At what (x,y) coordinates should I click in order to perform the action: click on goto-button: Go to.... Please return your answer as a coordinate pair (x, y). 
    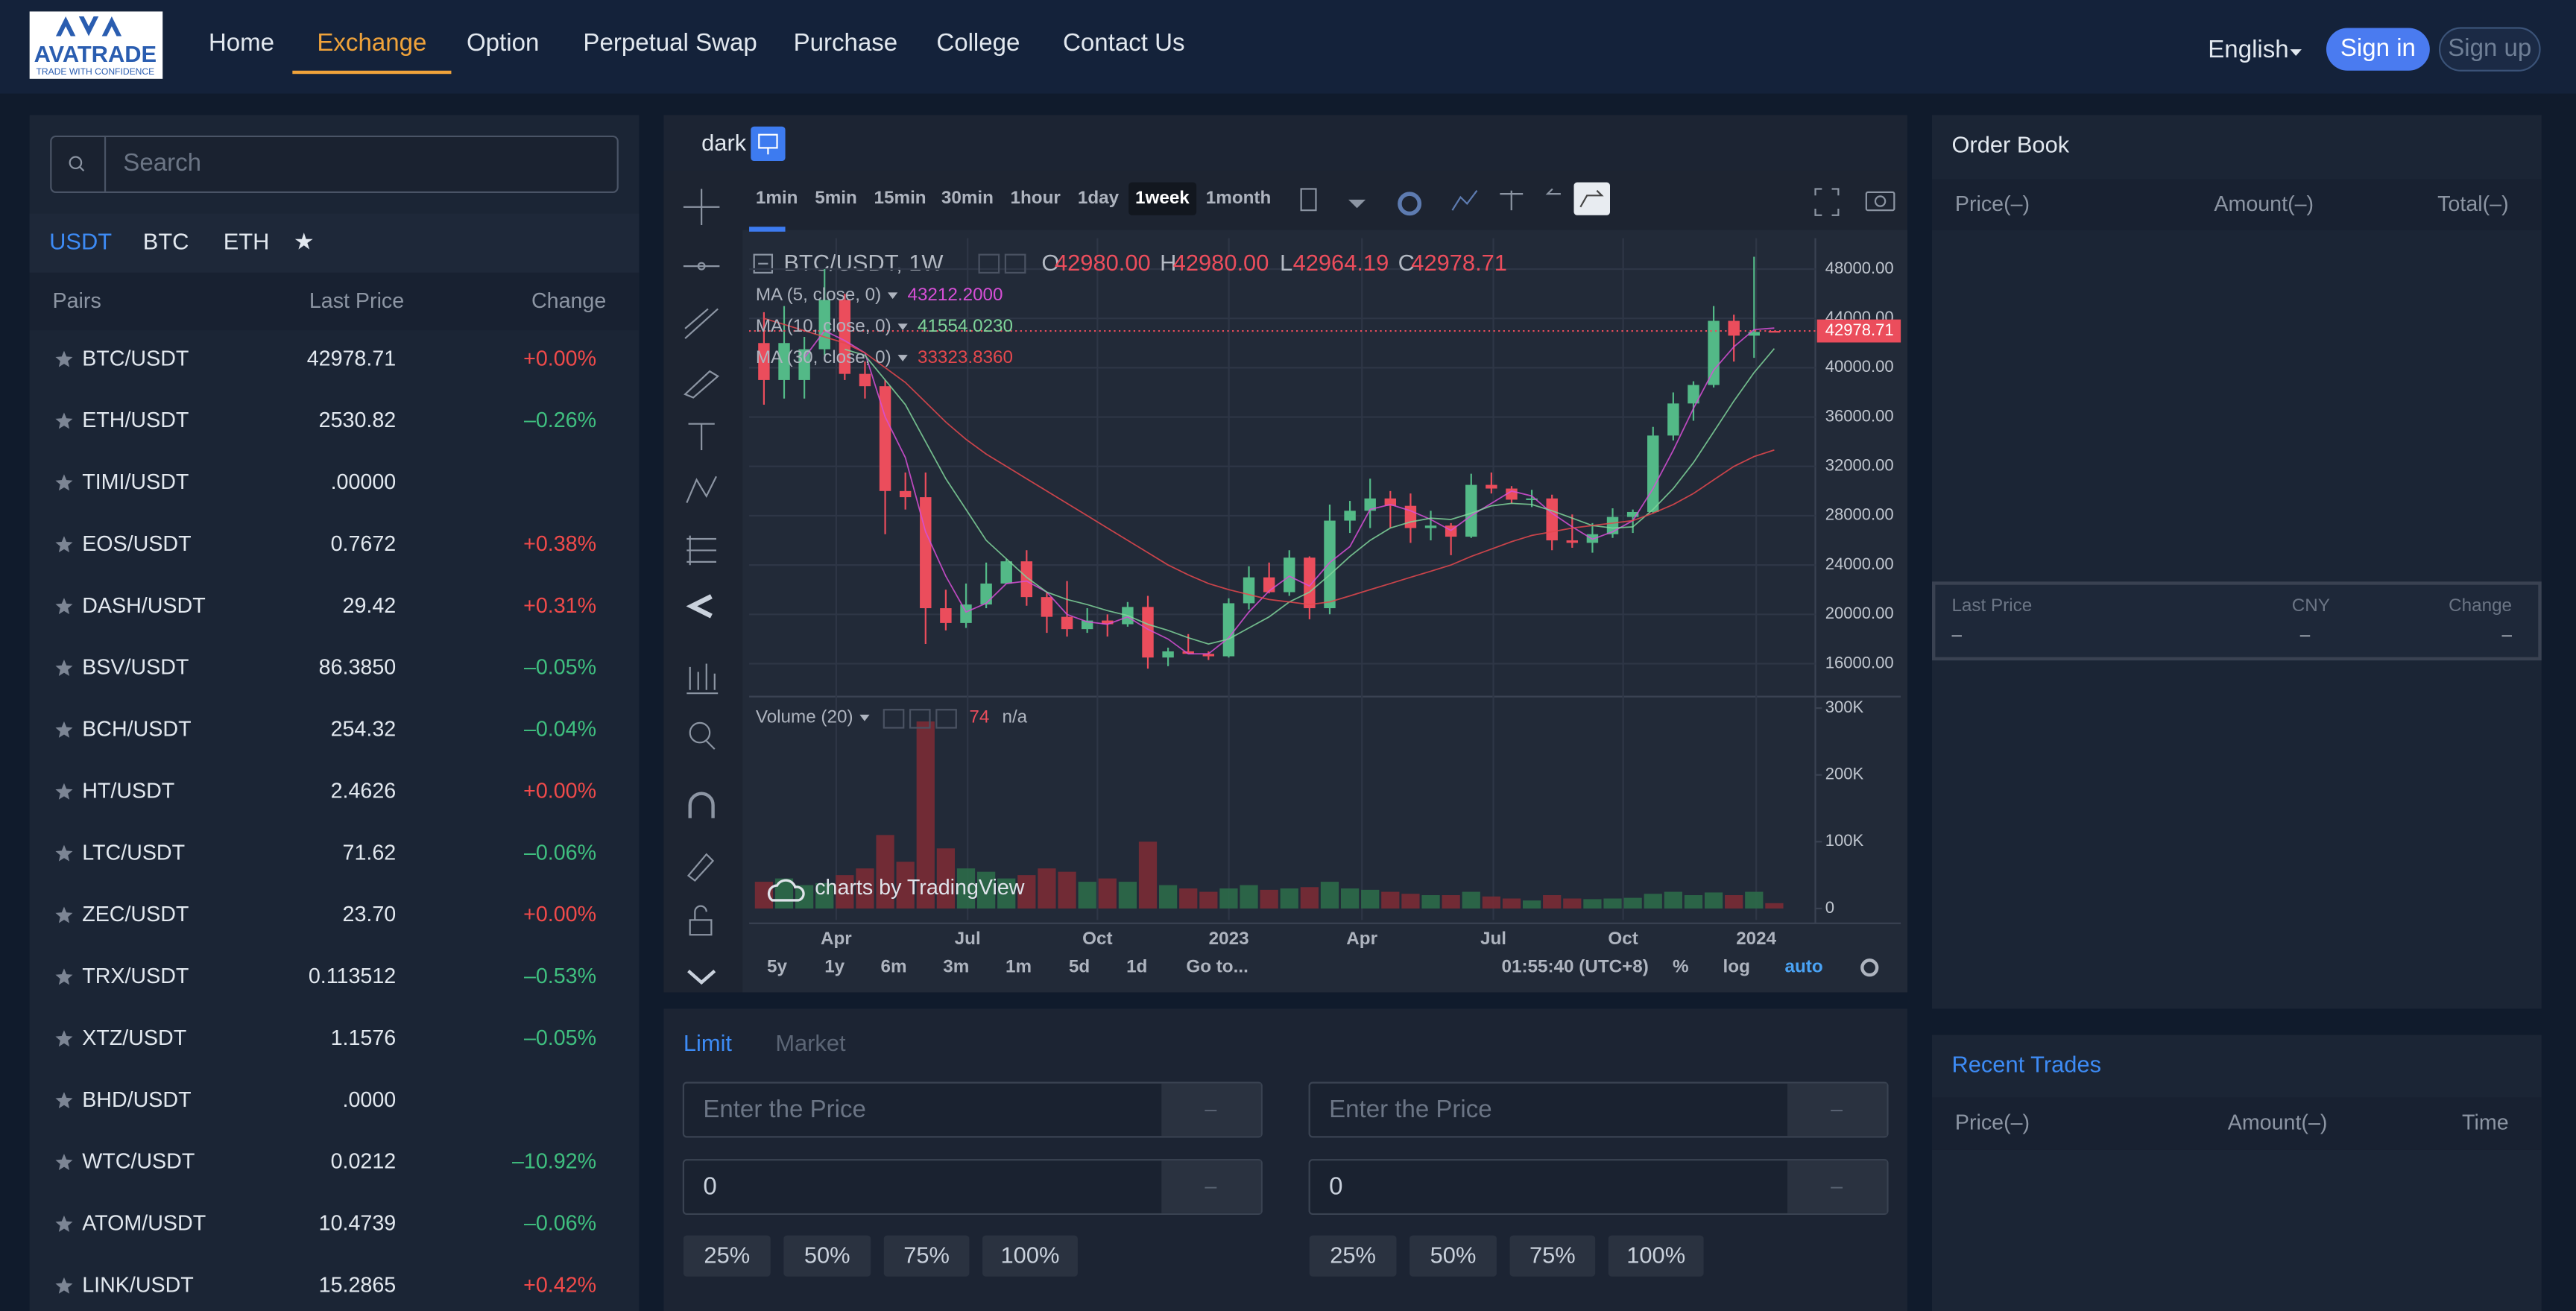
    Looking at the image, I should click on (1217, 967).